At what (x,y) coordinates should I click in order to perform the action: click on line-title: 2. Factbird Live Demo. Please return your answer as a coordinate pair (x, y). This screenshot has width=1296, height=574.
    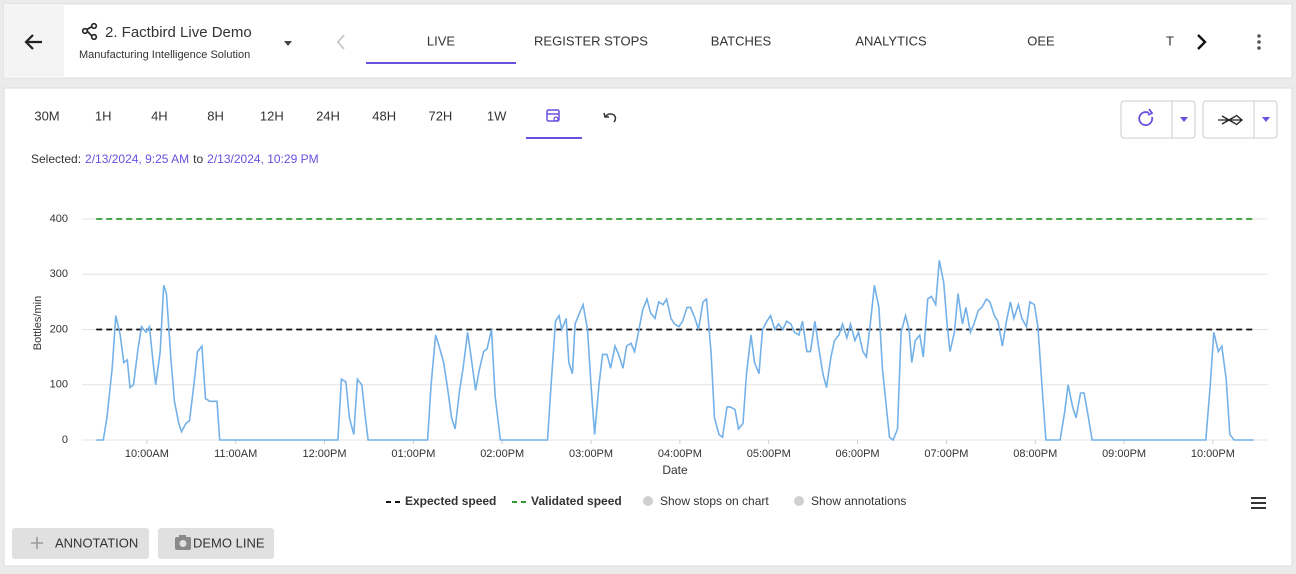
    Looking at the image, I should click on (178, 32).